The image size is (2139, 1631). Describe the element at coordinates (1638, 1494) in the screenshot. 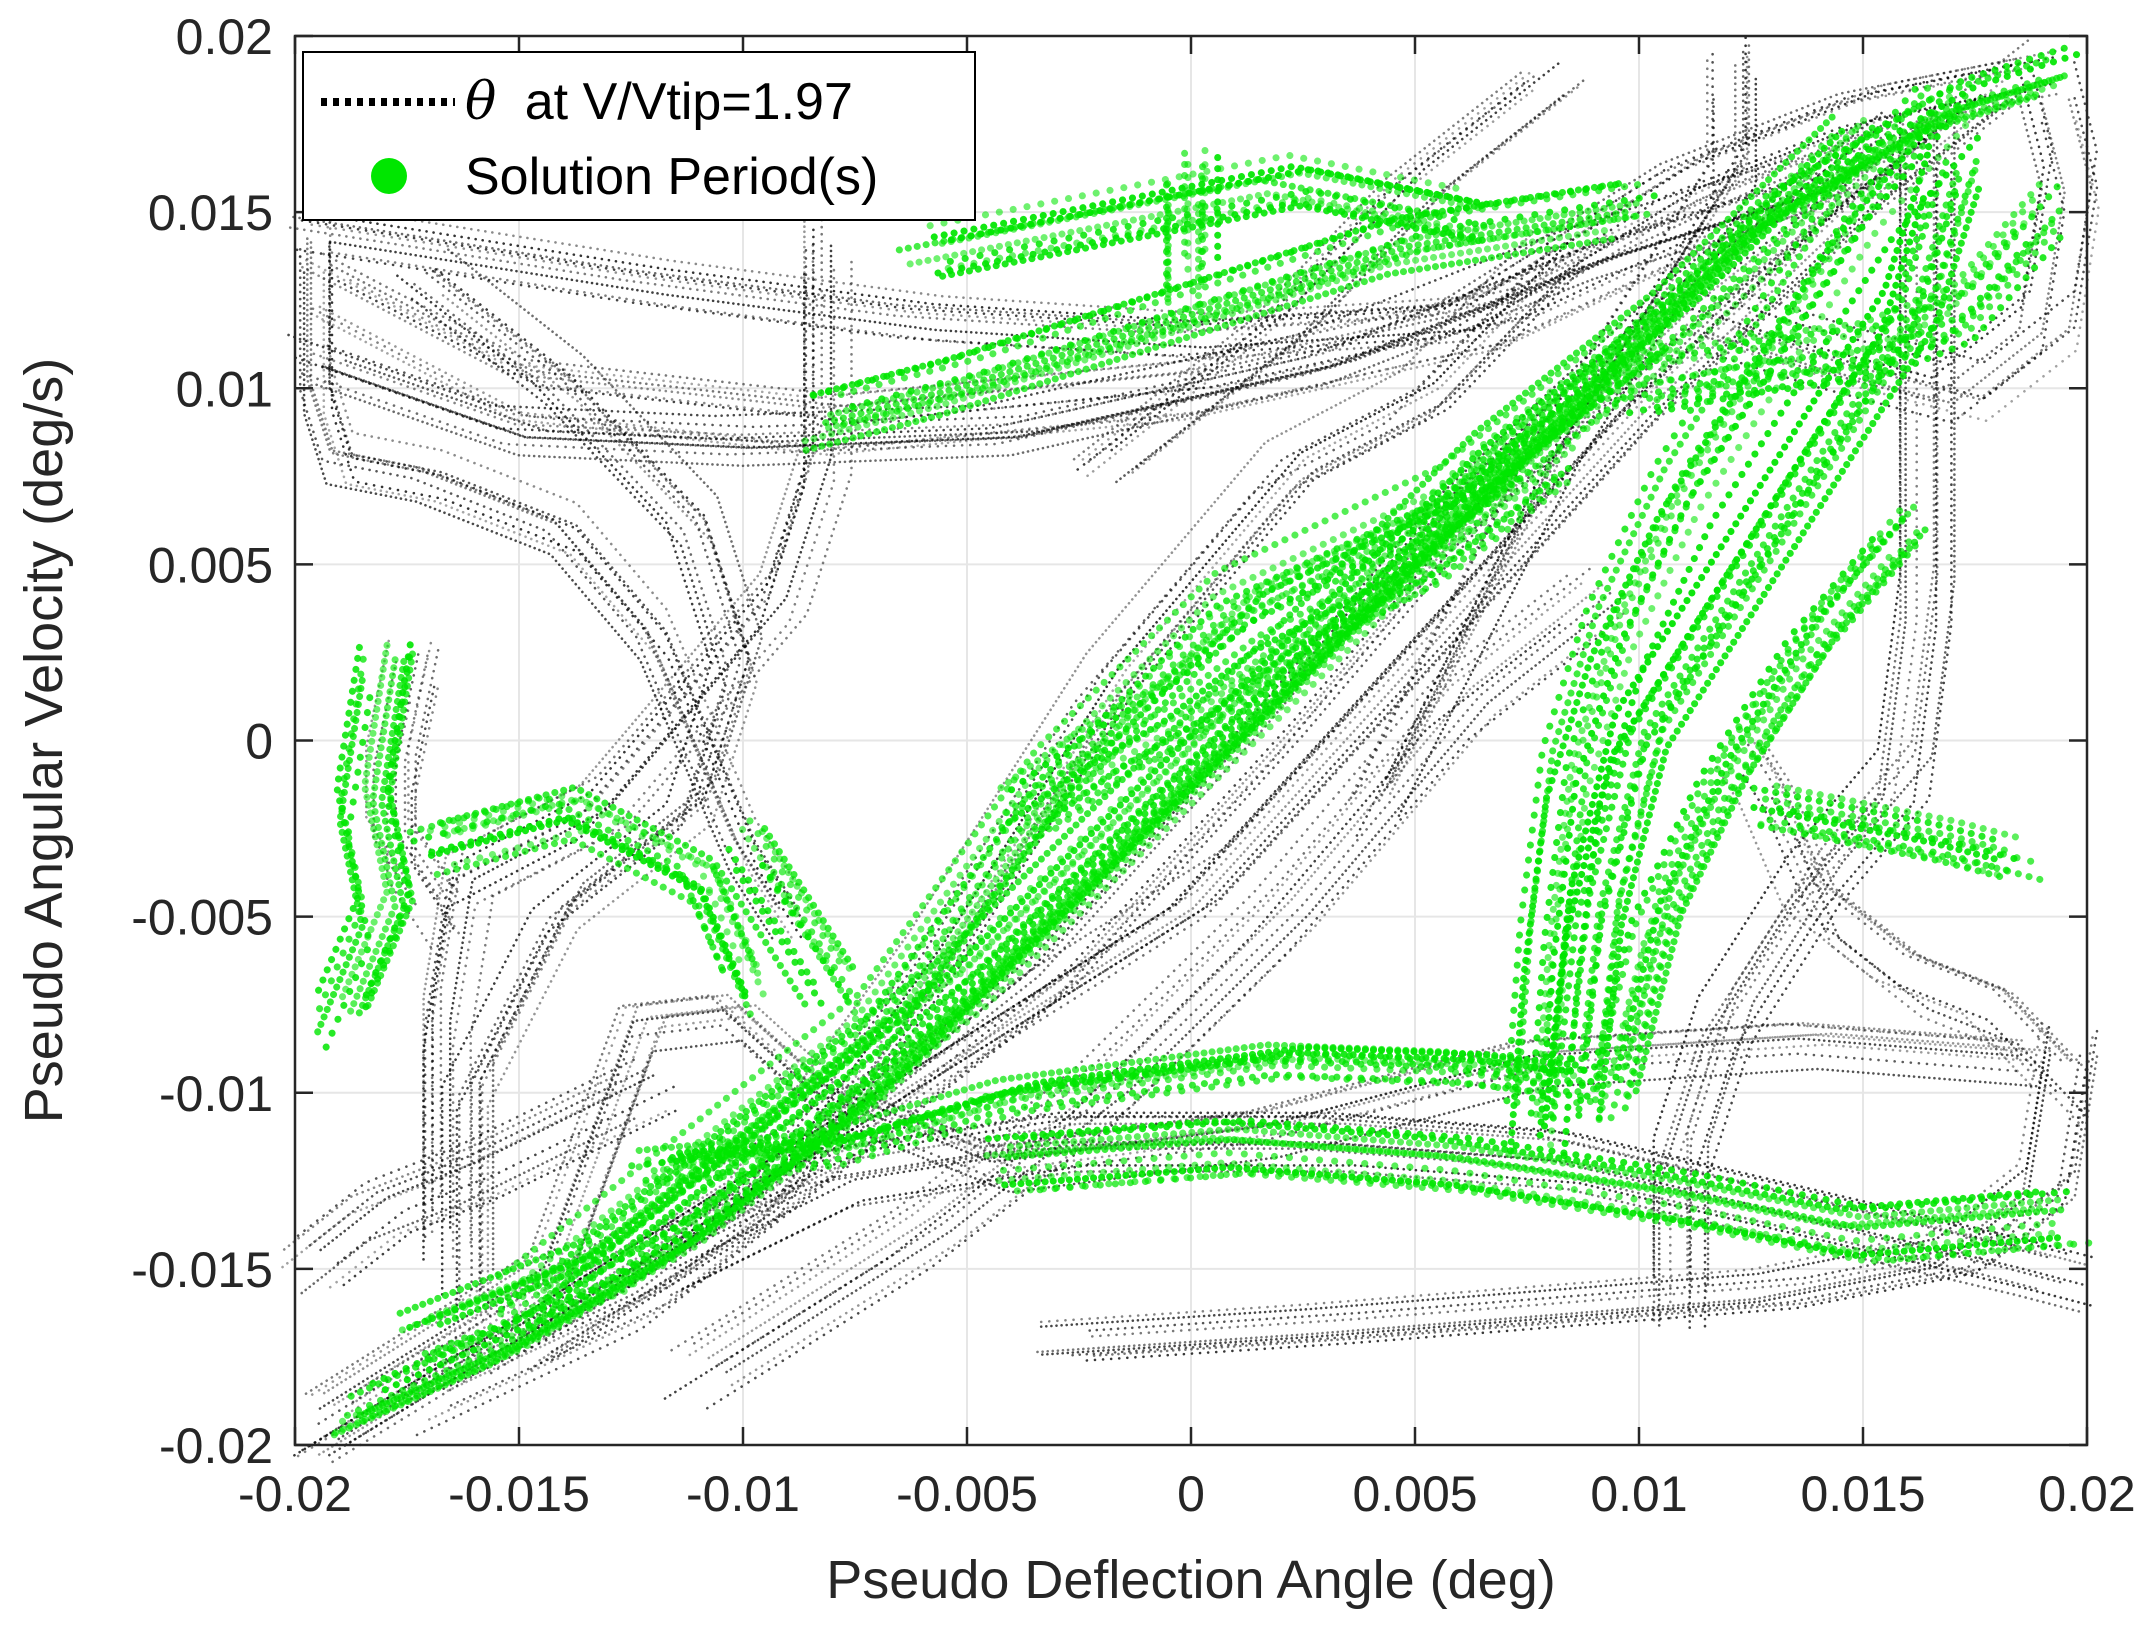

I see `x-tick-label: 0.01` at that location.